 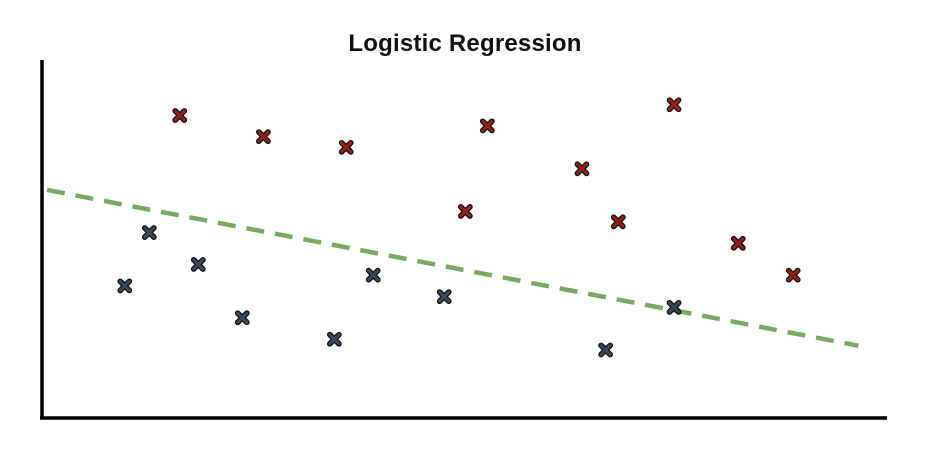 I want to click on chart-title: Logistic Regression, so click(x=465, y=43).